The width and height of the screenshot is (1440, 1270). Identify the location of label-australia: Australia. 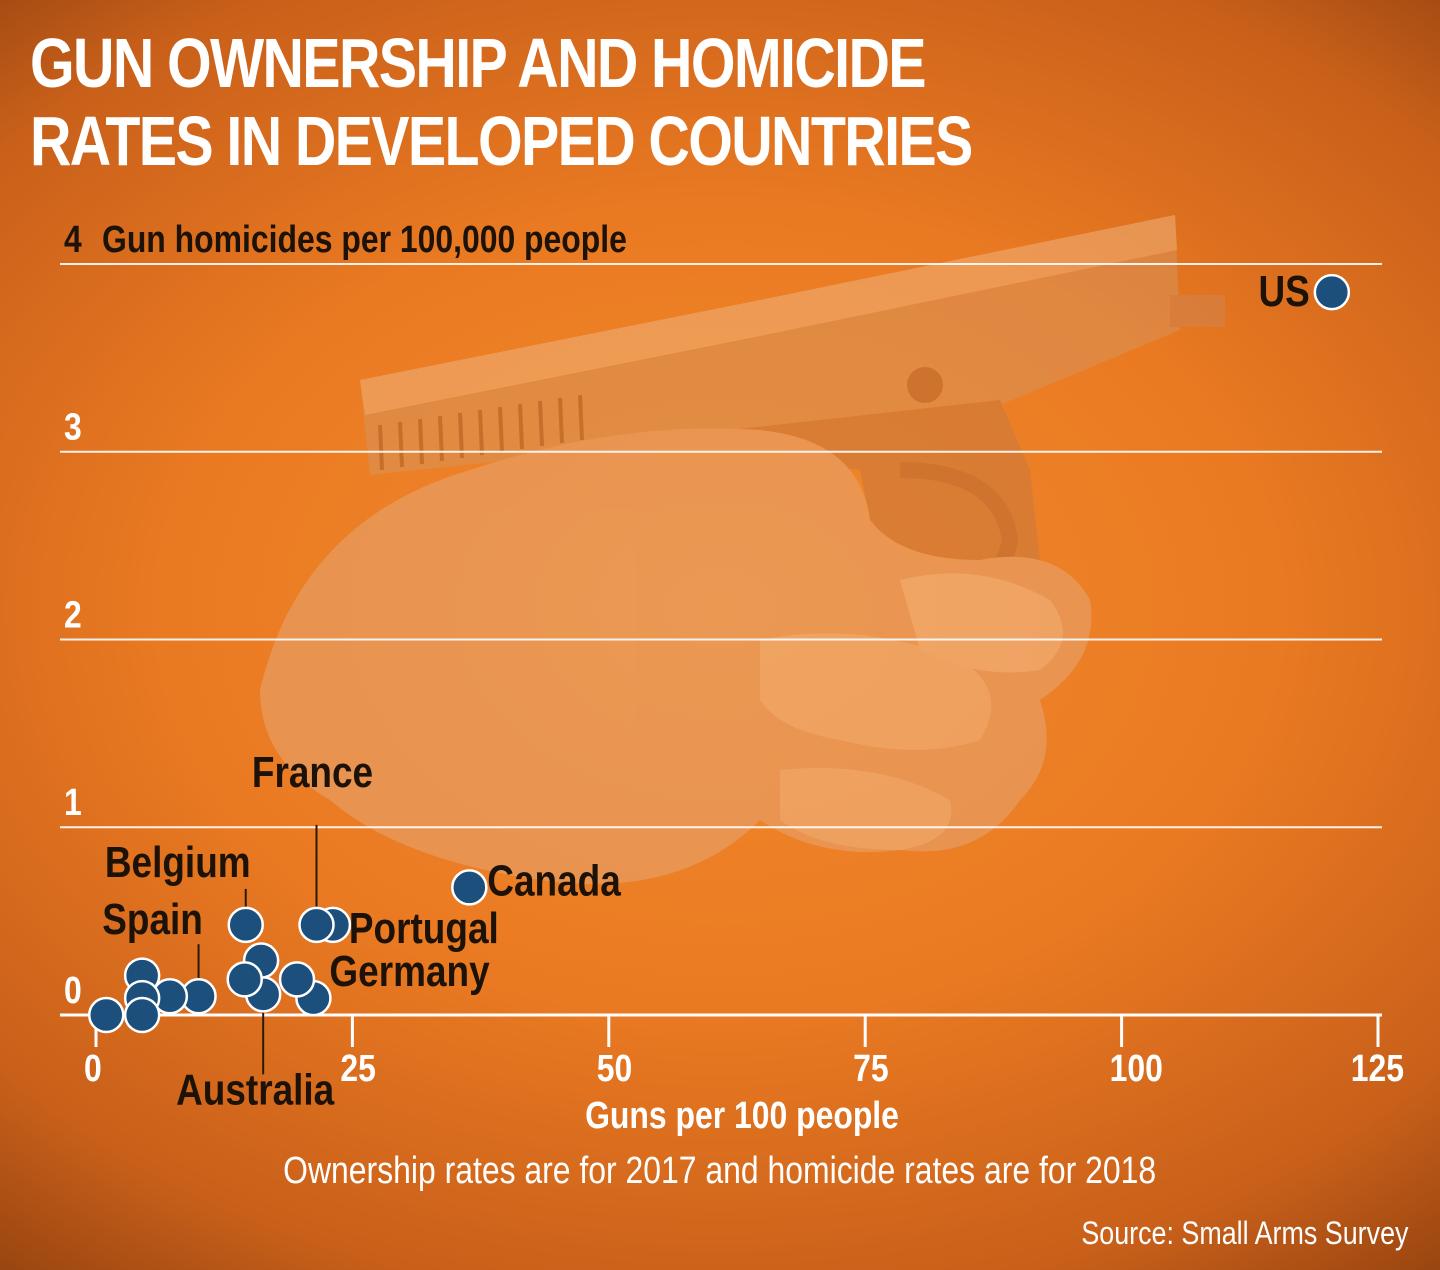
(255, 1089).